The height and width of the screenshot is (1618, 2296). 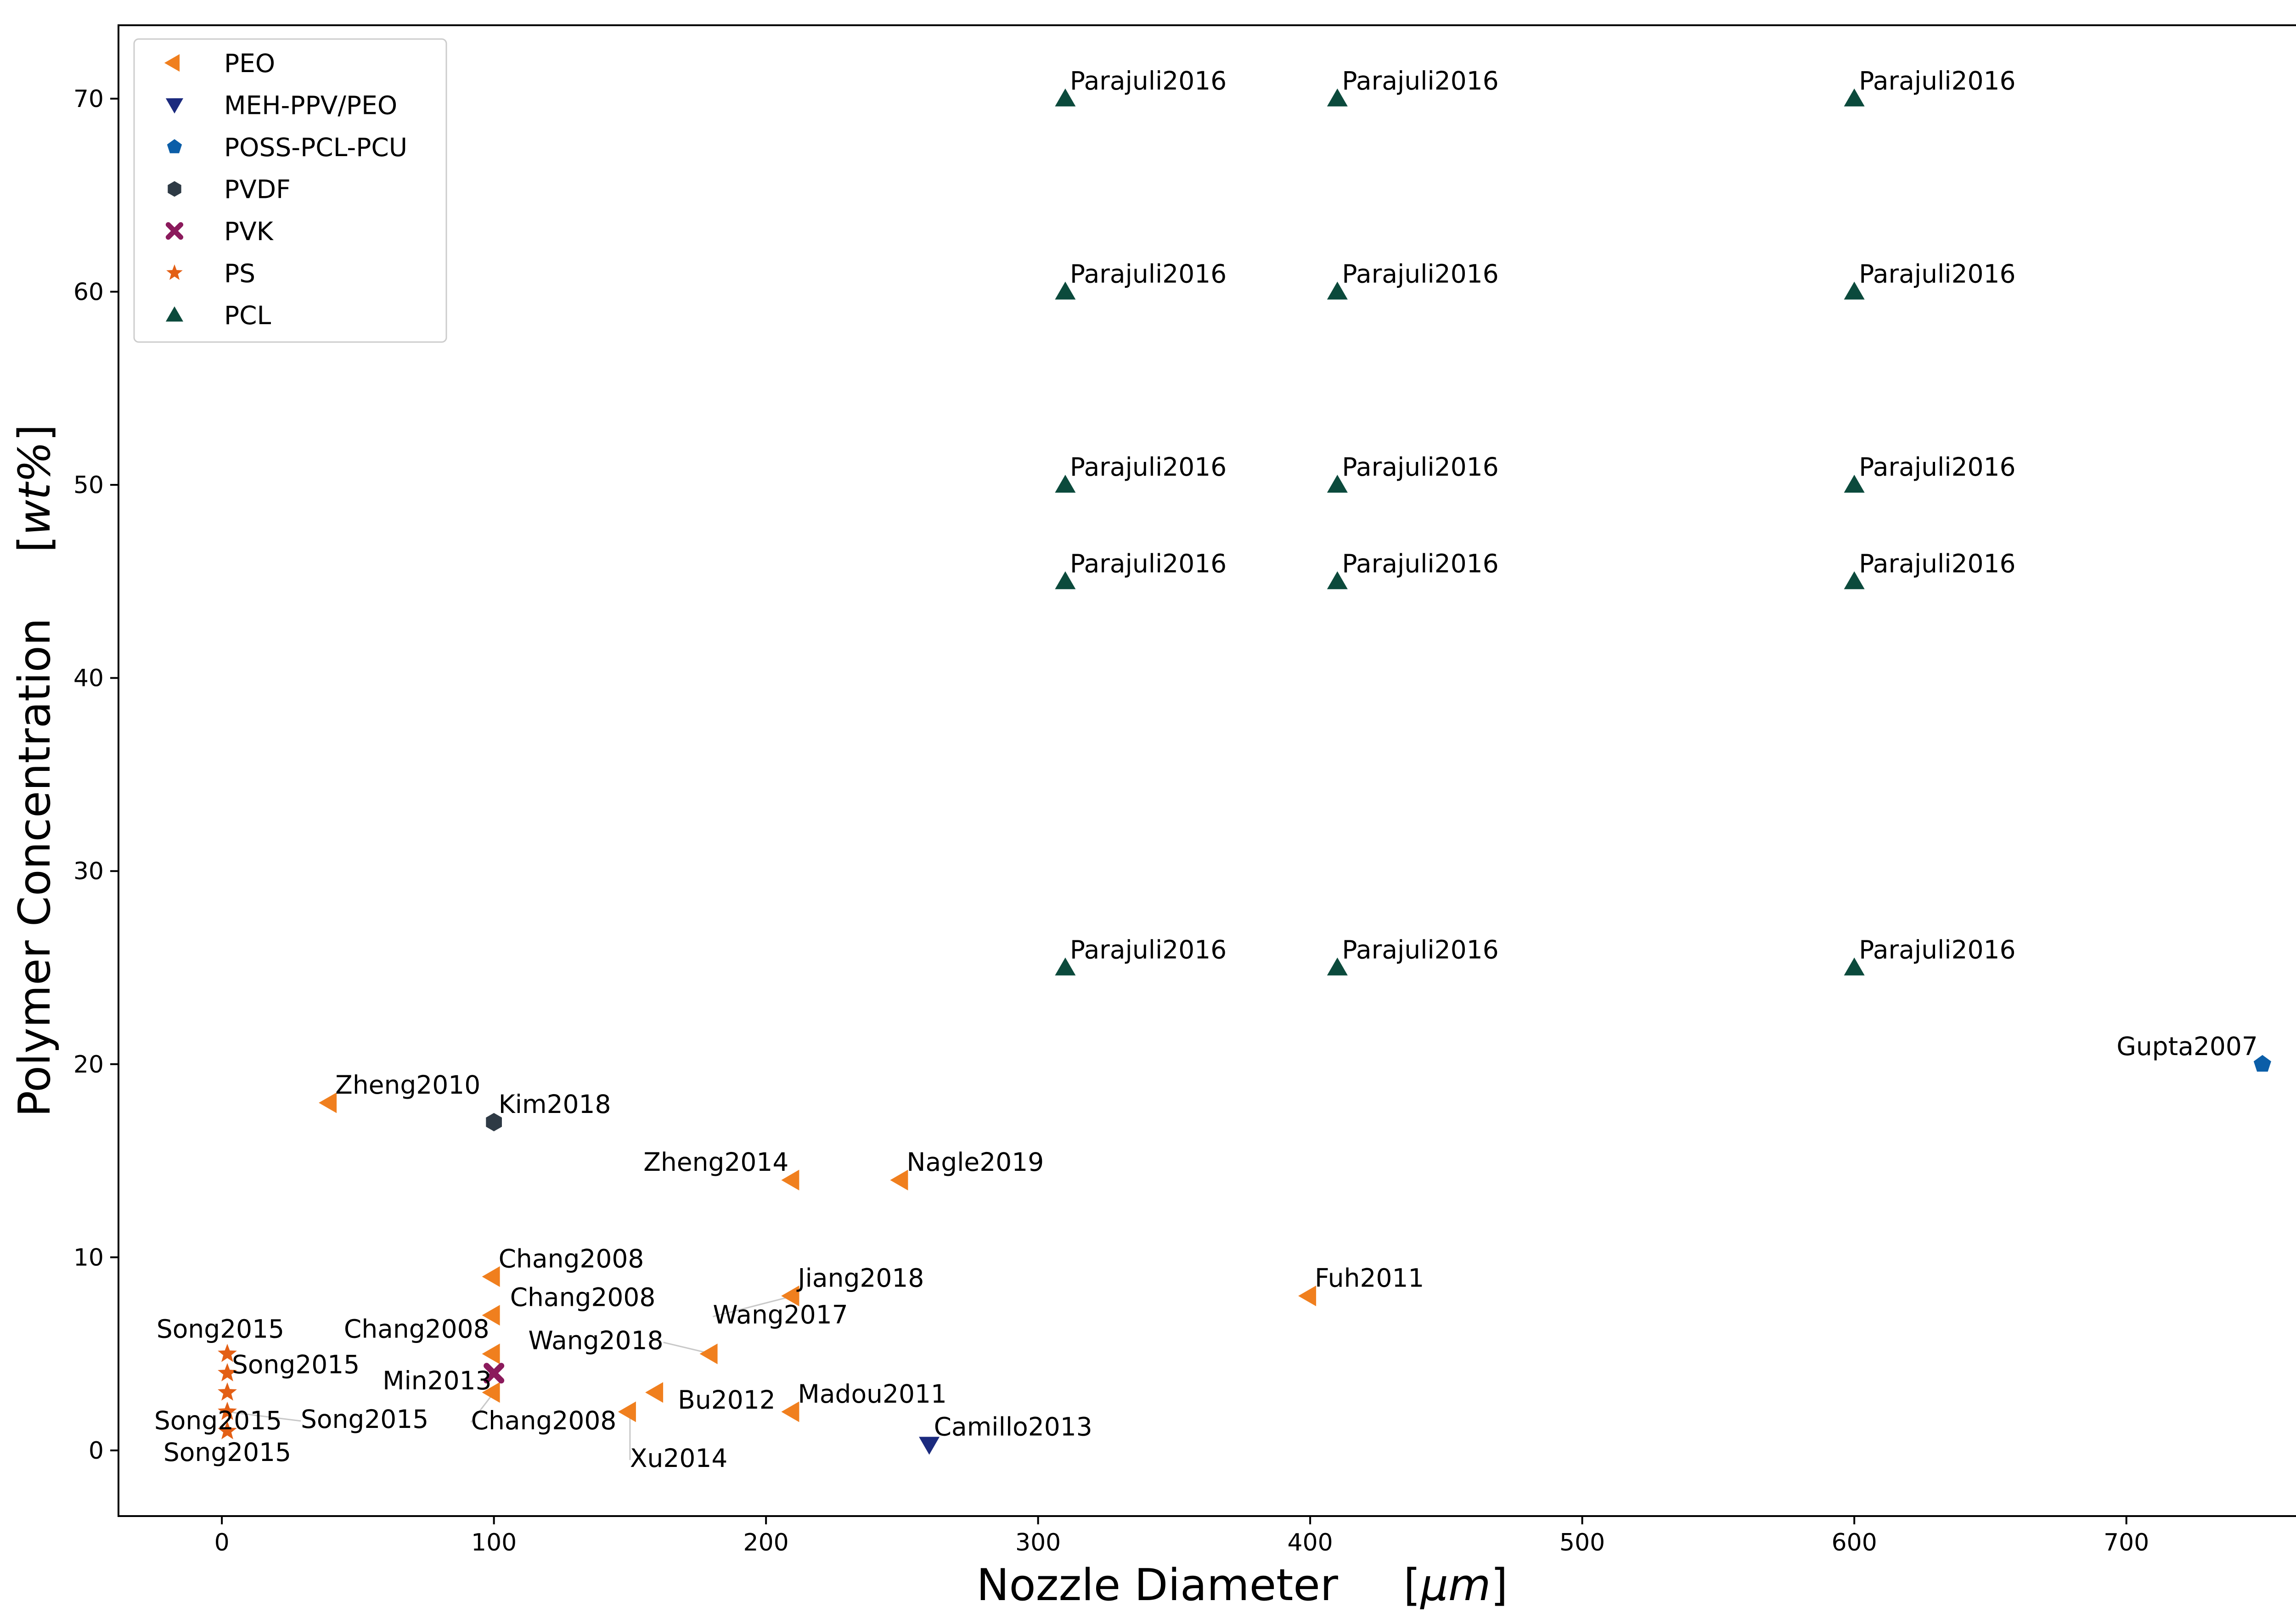 What do you see at coordinates (316, 147) in the screenshot?
I see `legend-entry: POSS-PCL-PCU` at bounding box center [316, 147].